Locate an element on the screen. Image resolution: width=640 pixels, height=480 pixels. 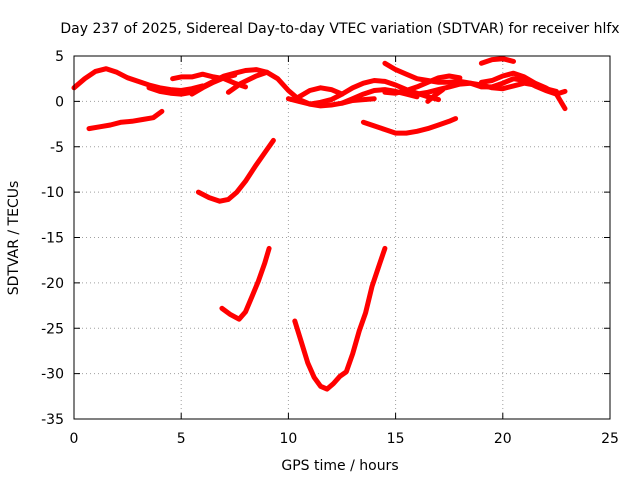
x-axis-label: GPS time / hours is located at coordinates (339, 466).